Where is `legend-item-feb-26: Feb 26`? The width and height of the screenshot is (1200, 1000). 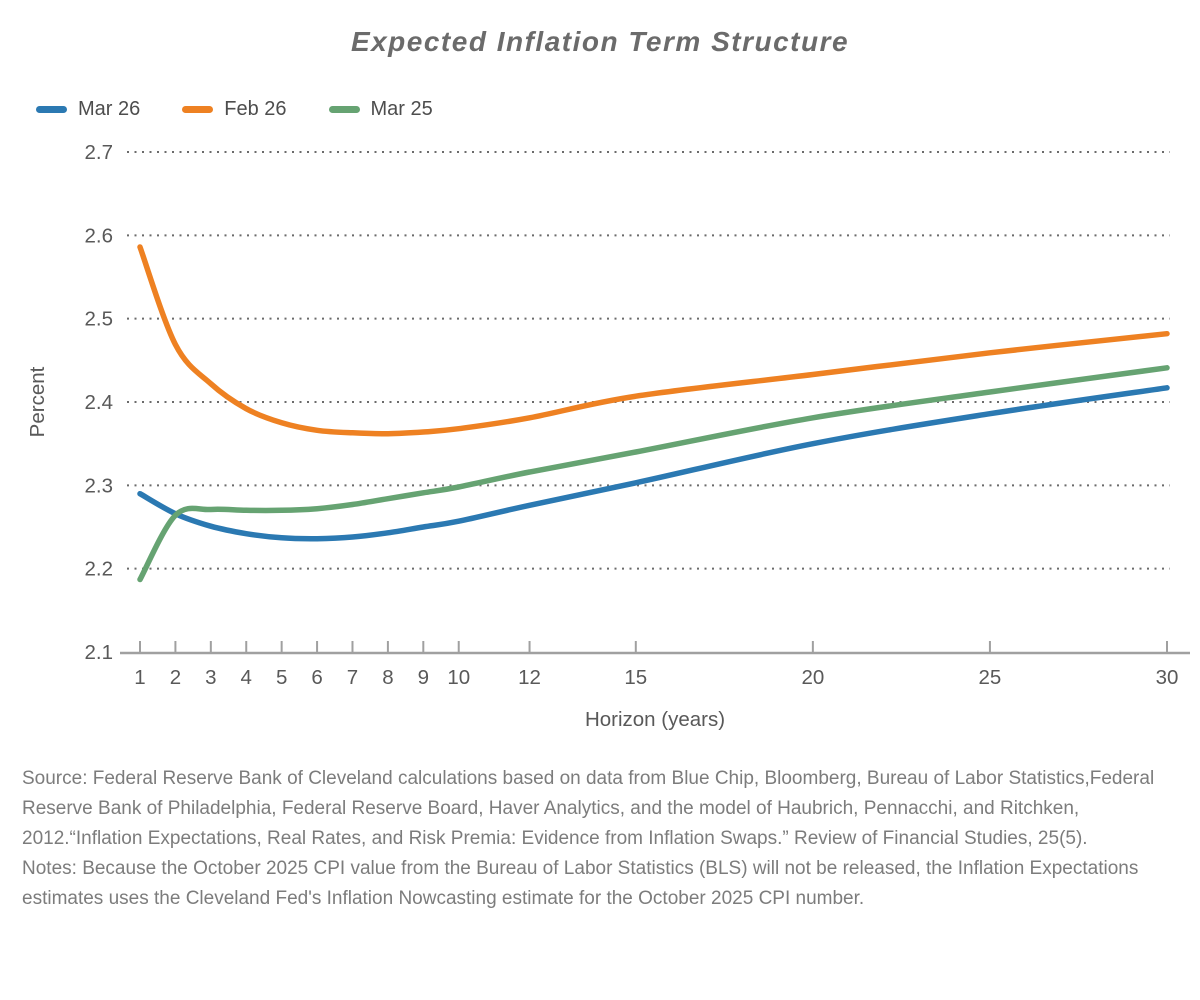 legend-item-feb-26: Feb 26 is located at coordinates (234, 109).